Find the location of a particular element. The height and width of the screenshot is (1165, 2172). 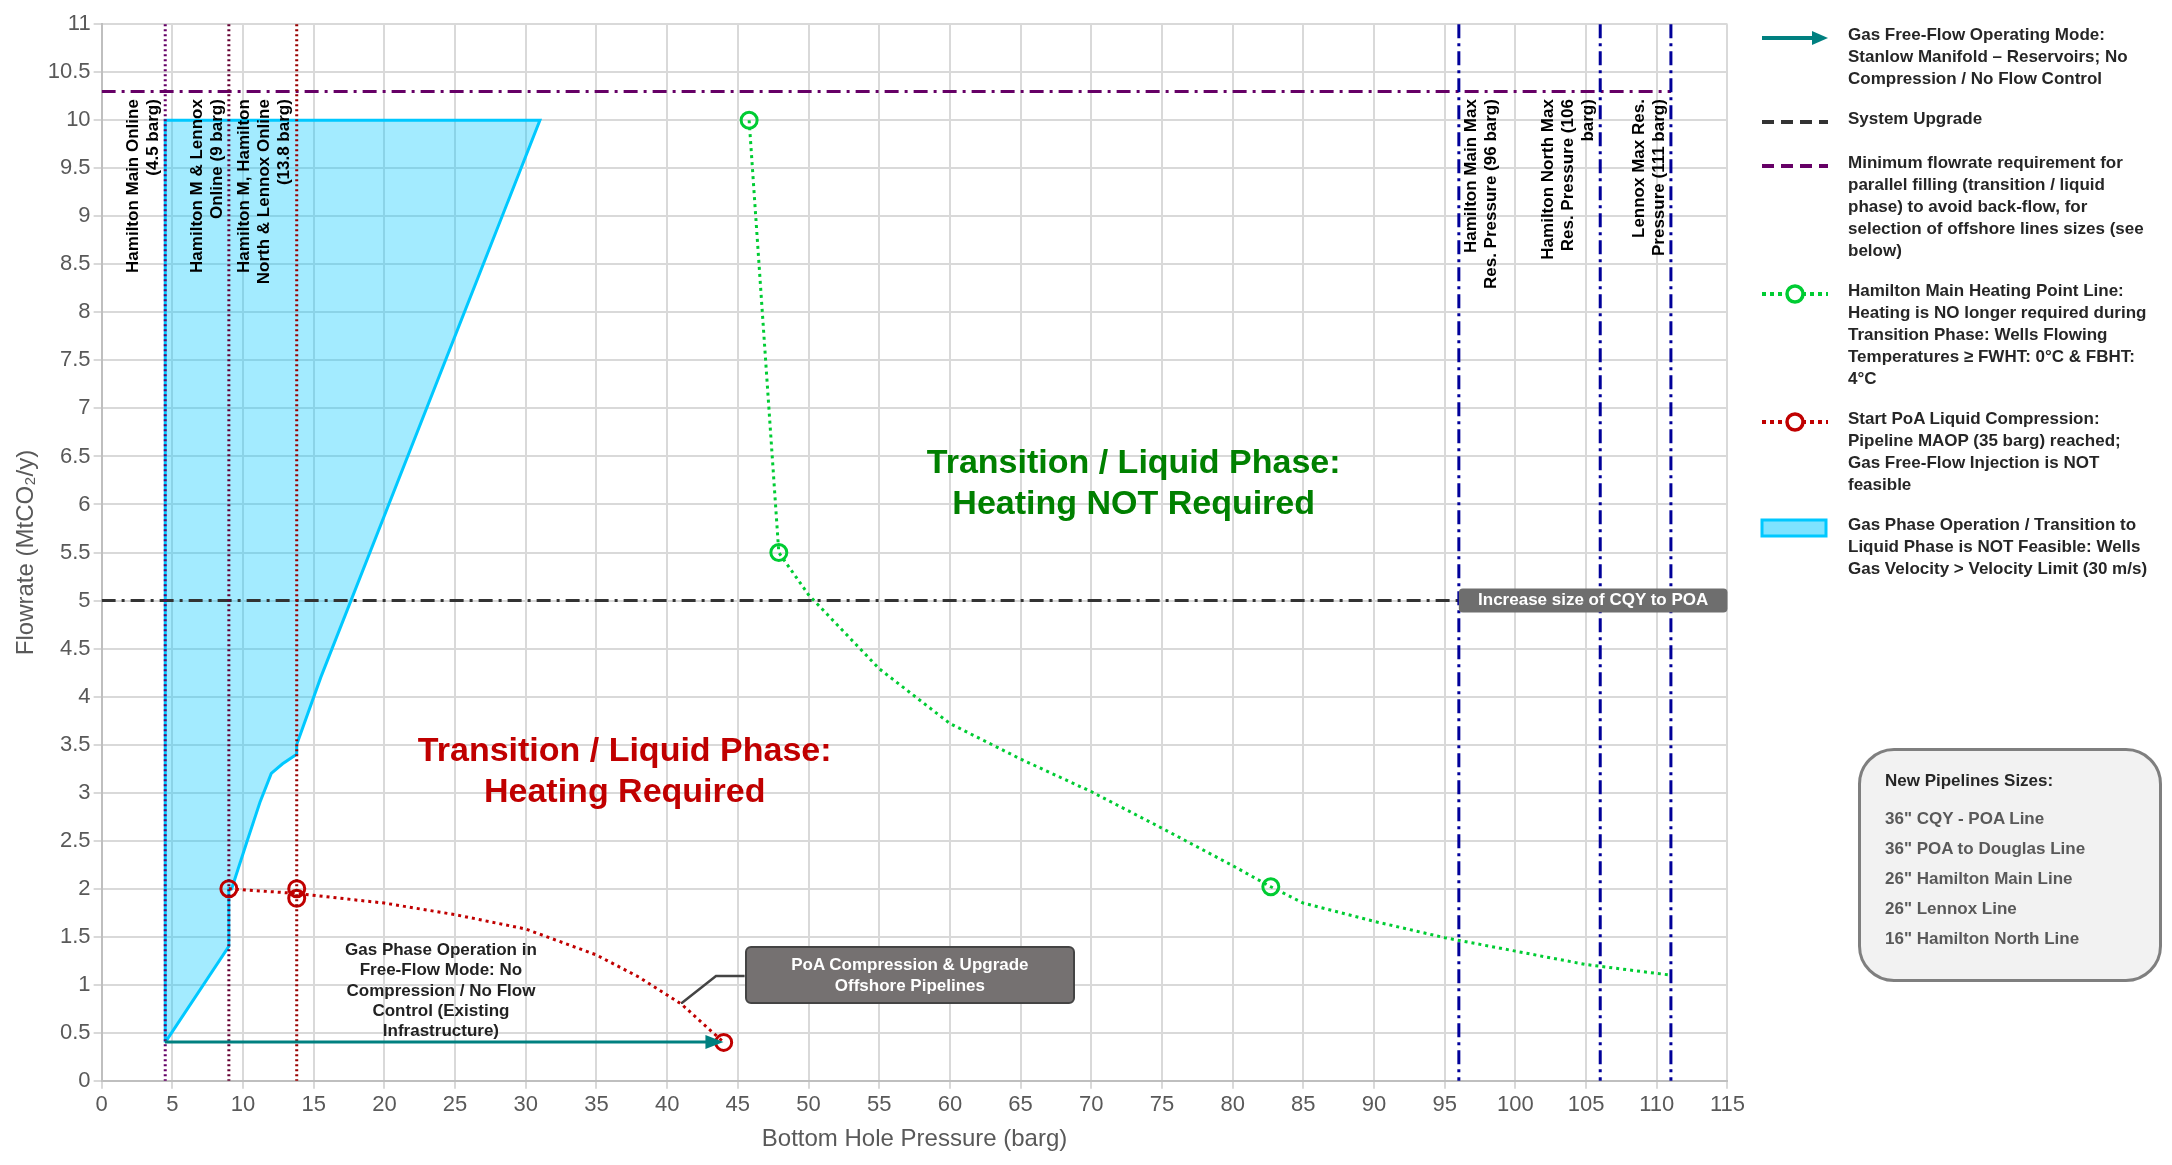

ref-line-label: Hamilton North Max Res. Pressure (106 barg) is located at coordinates (1567, 179).